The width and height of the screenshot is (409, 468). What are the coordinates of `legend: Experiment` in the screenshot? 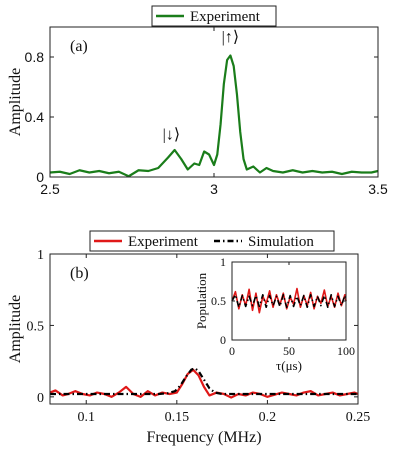 It's located at (214, 16).